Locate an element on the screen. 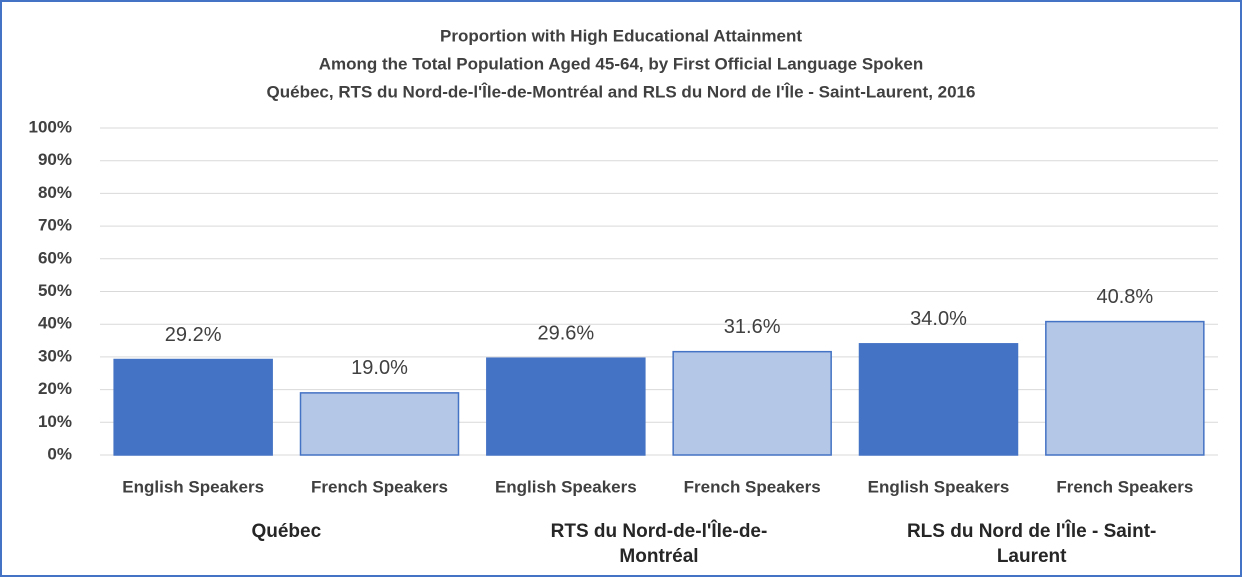 The height and width of the screenshot is (577, 1242). data-label: 31.6% is located at coordinates (752, 327).